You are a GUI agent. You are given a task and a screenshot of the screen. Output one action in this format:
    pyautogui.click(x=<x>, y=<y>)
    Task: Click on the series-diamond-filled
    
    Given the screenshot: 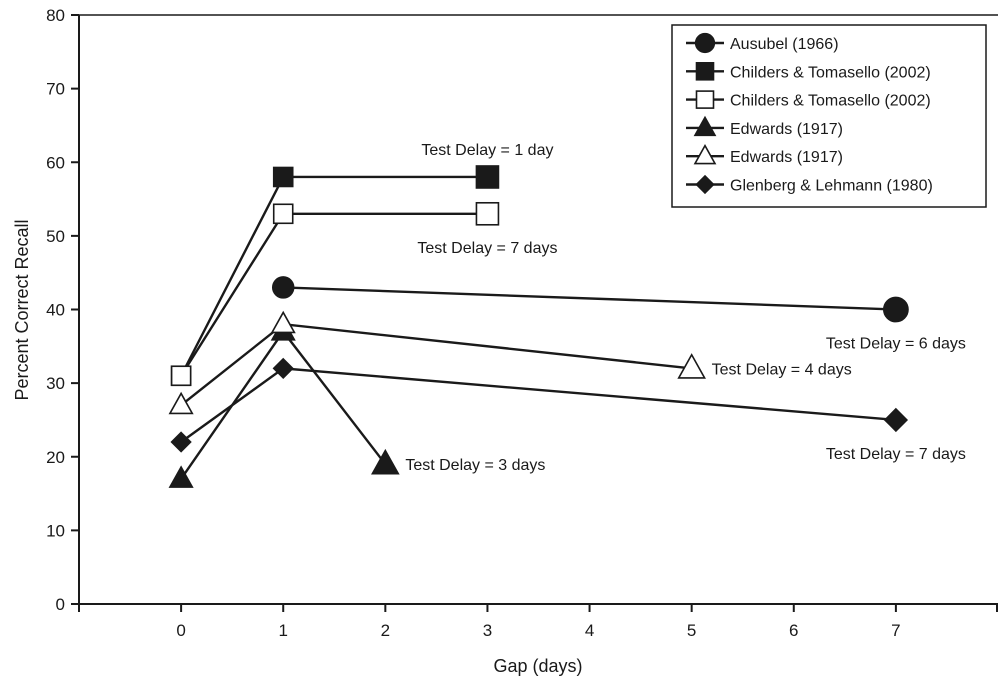 What is the action you would take?
    pyautogui.click(x=539, y=405)
    